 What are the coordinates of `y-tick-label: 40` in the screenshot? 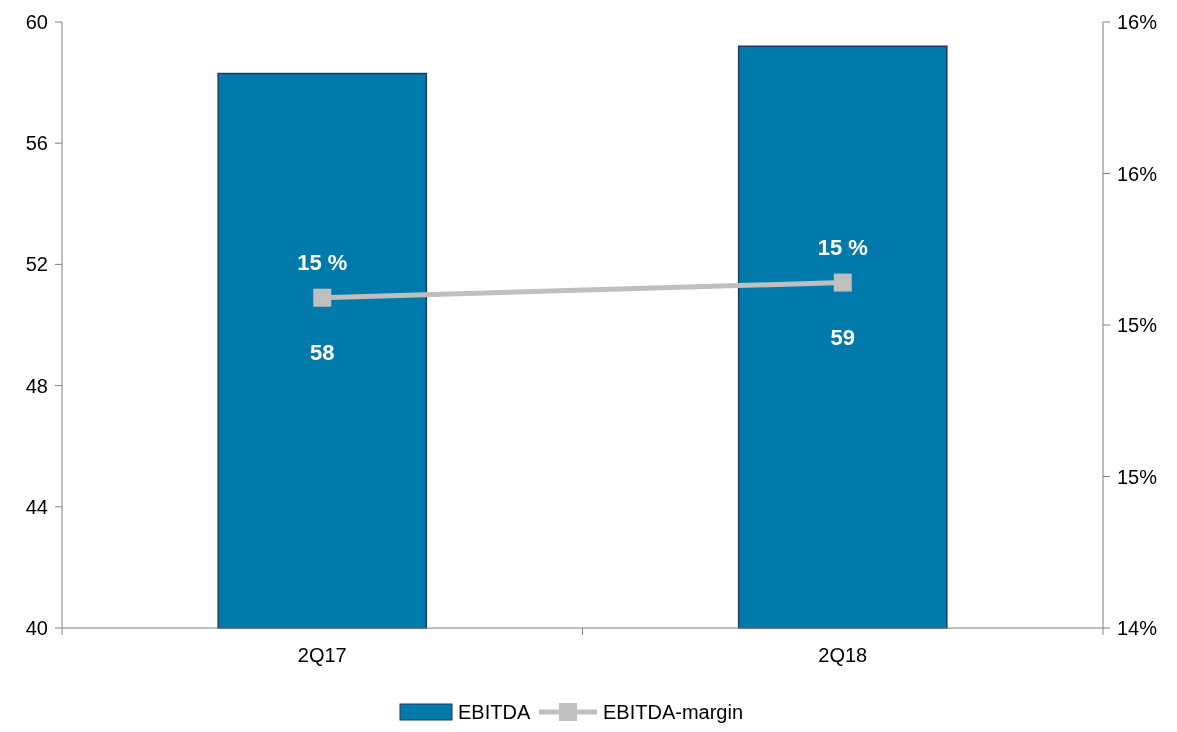 It's located at (36, 628).